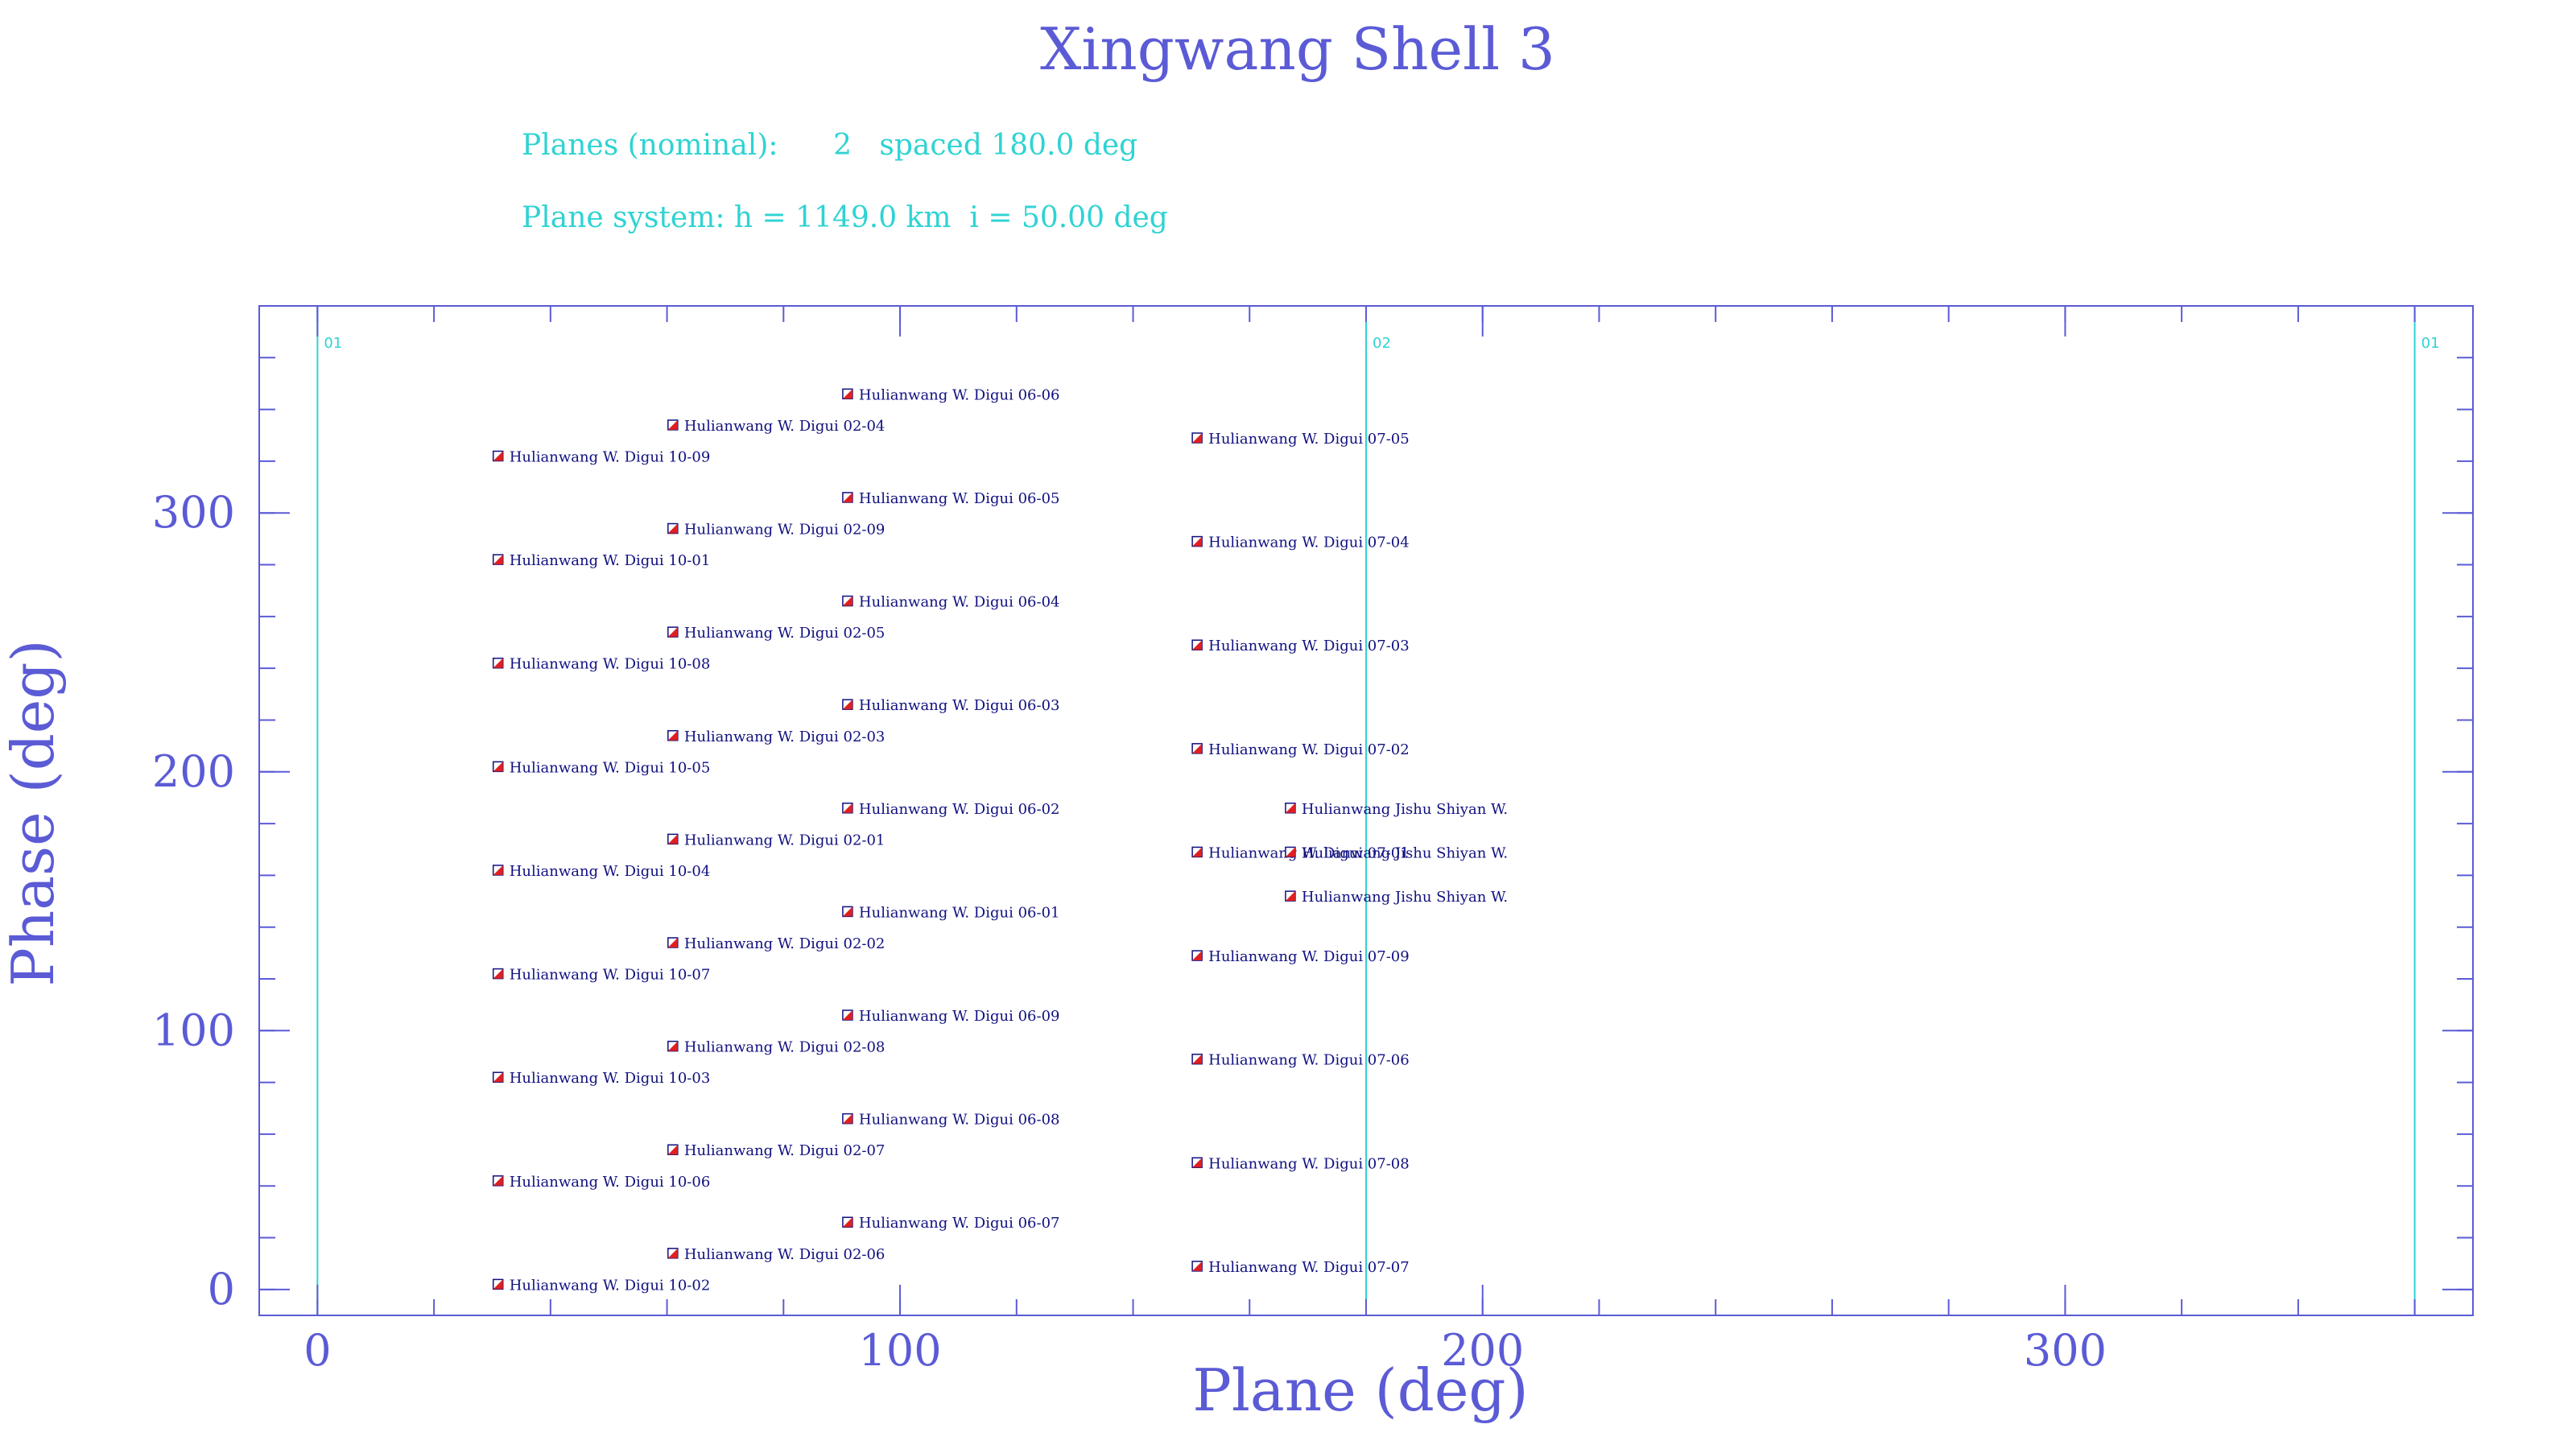 This screenshot has height=1449, width=2576. What do you see at coordinates (2065, 1350) in the screenshot?
I see `x-tick-label: 300` at bounding box center [2065, 1350].